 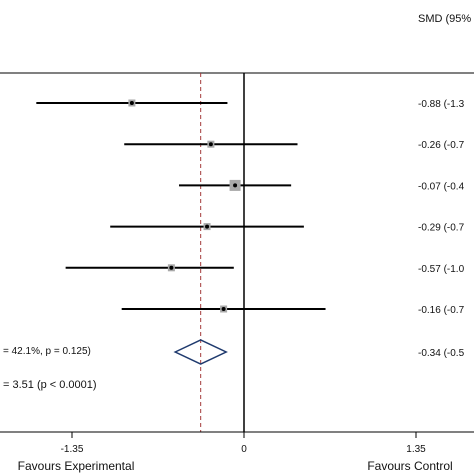 What do you see at coordinates (409, 466) in the screenshot?
I see `favours-control-label: Favours Control` at bounding box center [409, 466].